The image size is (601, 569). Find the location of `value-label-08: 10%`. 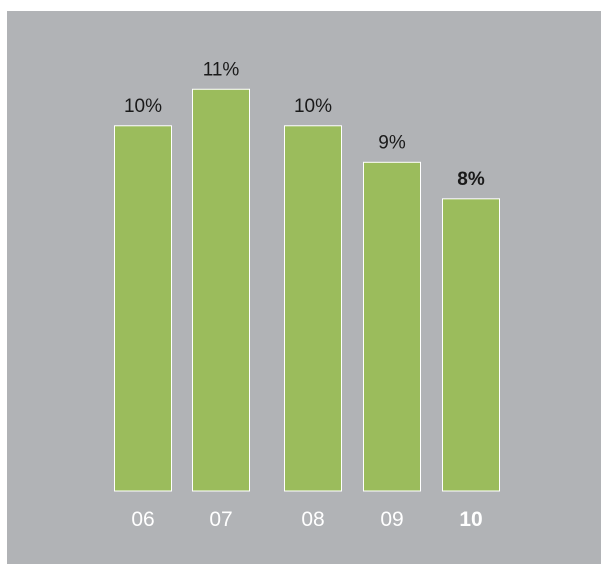

value-label-08: 10% is located at coordinates (313, 106).